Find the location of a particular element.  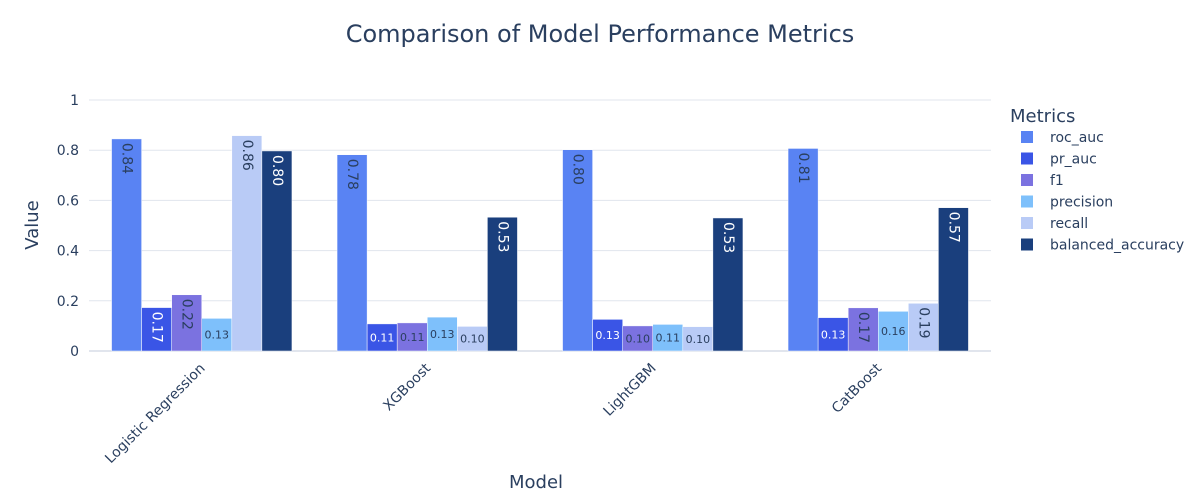

legend-label: roc_auc is located at coordinates (1077, 138).